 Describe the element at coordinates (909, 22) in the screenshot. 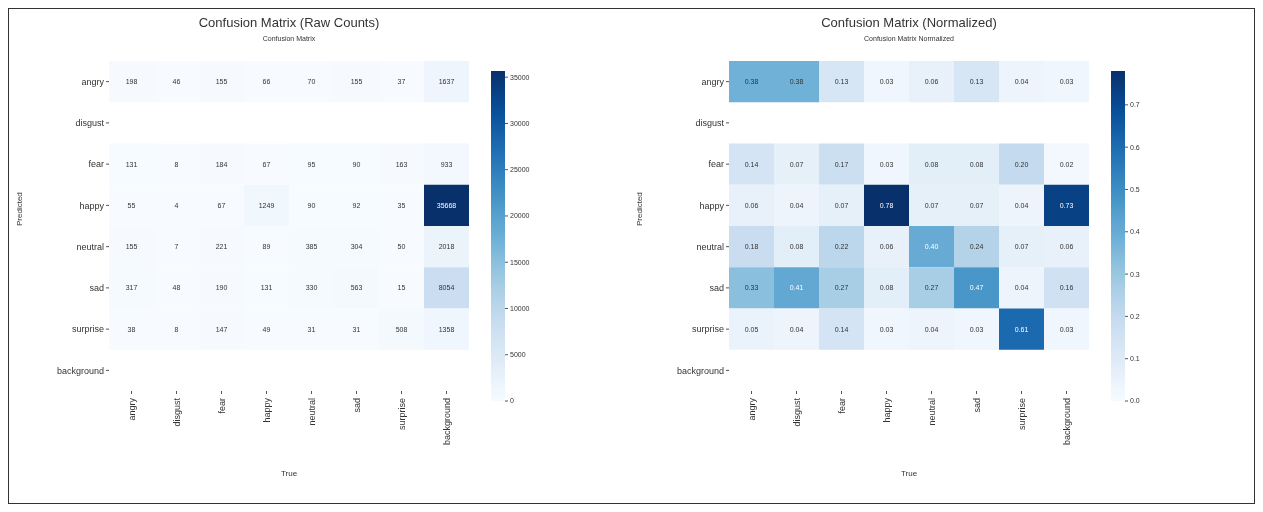

I see `chart-title: Confusion Matrix (Normalized)` at that location.